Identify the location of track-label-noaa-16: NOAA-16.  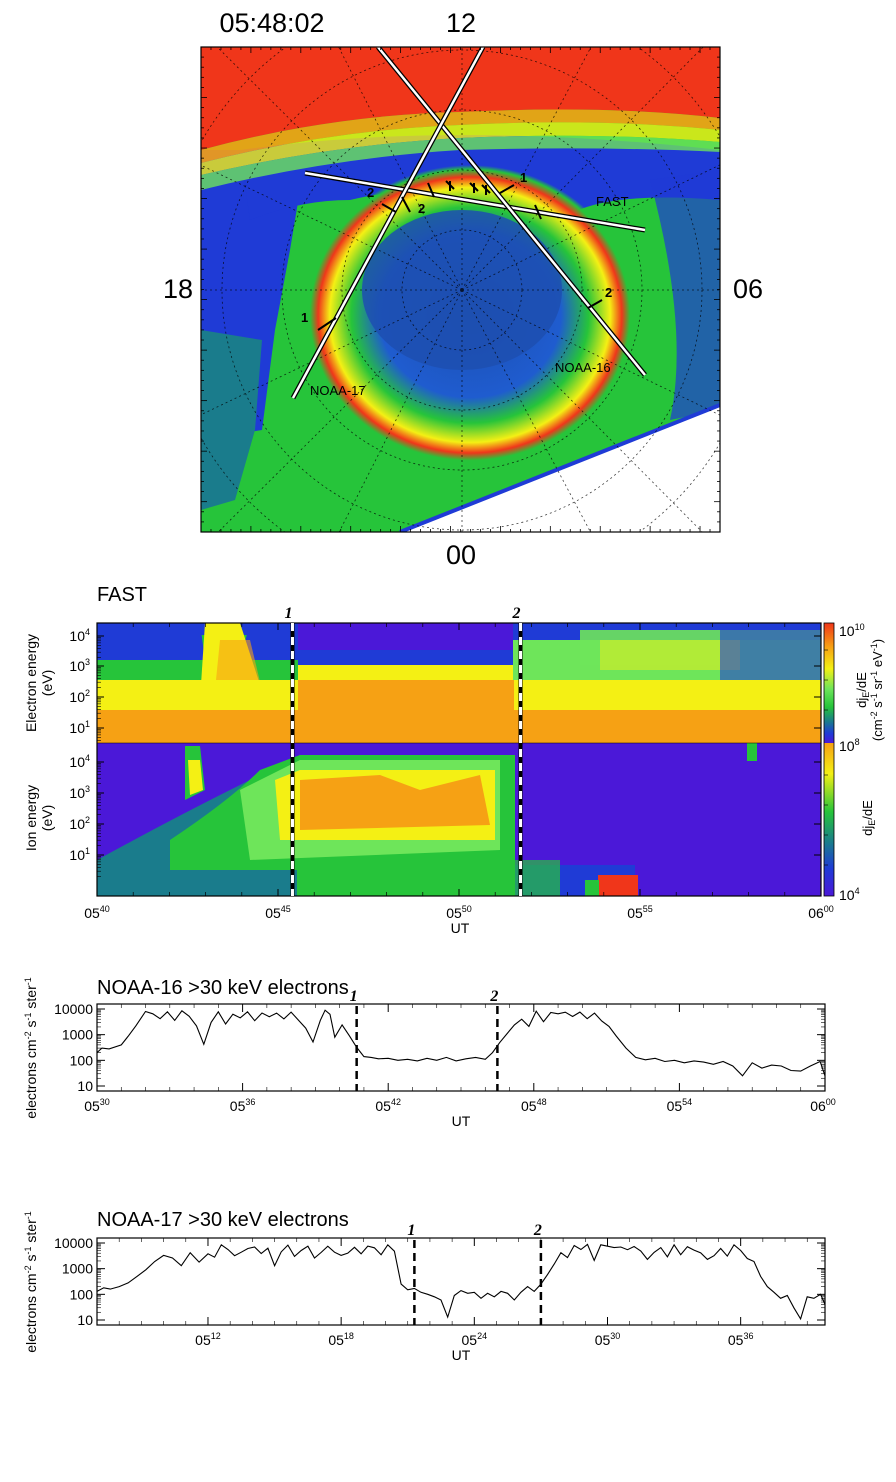
(583, 367).